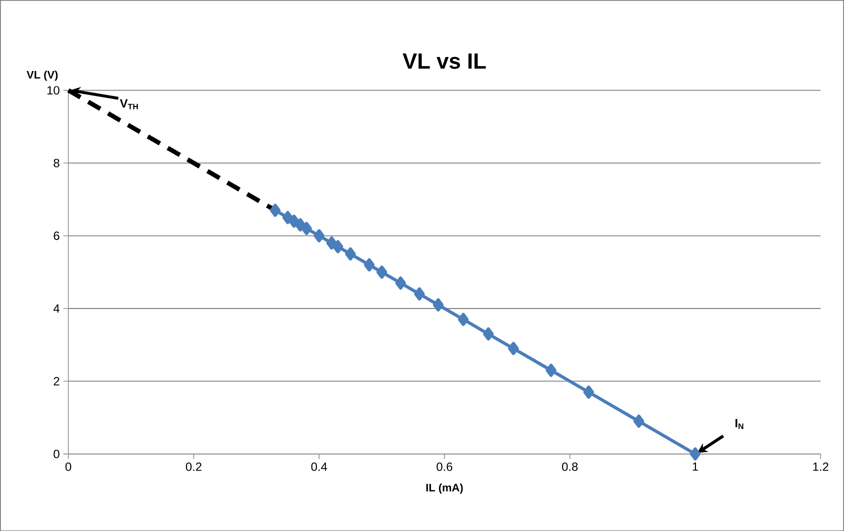 This screenshot has width=844, height=531. Describe the element at coordinates (53, 90) in the screenshot. I see `y-tick-label: 10` at that location.